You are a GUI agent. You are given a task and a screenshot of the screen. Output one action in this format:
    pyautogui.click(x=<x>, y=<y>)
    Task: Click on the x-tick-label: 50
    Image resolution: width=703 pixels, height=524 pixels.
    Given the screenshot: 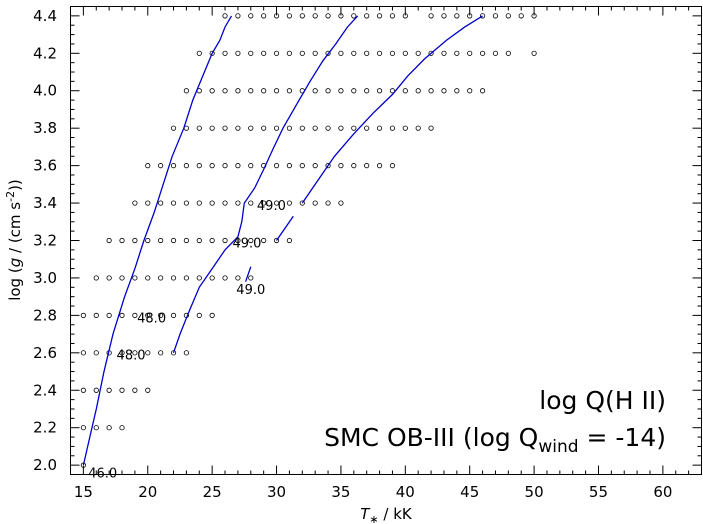 What is the action you would take?
    pyautogui.click(x=534, y=492)
    